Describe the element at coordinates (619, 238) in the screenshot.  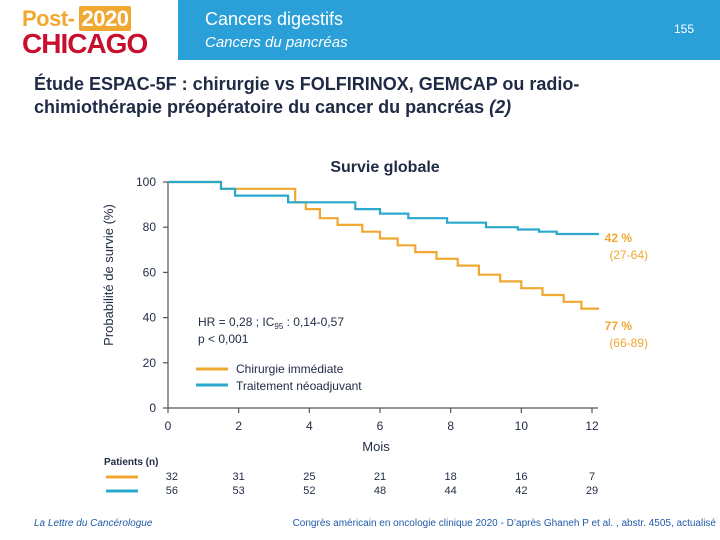
I see `end-label-orange-pct: 42 %` at that location.